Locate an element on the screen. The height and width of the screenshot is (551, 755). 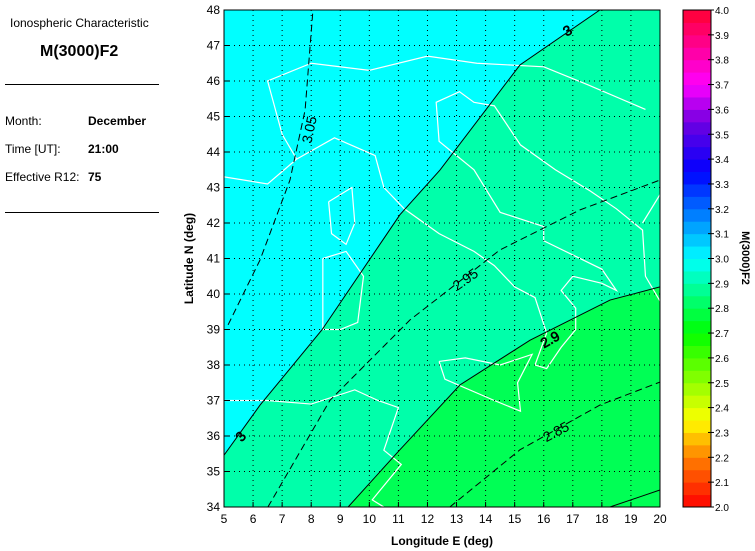
r12-value: 75 is located at coordinates (95, 177).